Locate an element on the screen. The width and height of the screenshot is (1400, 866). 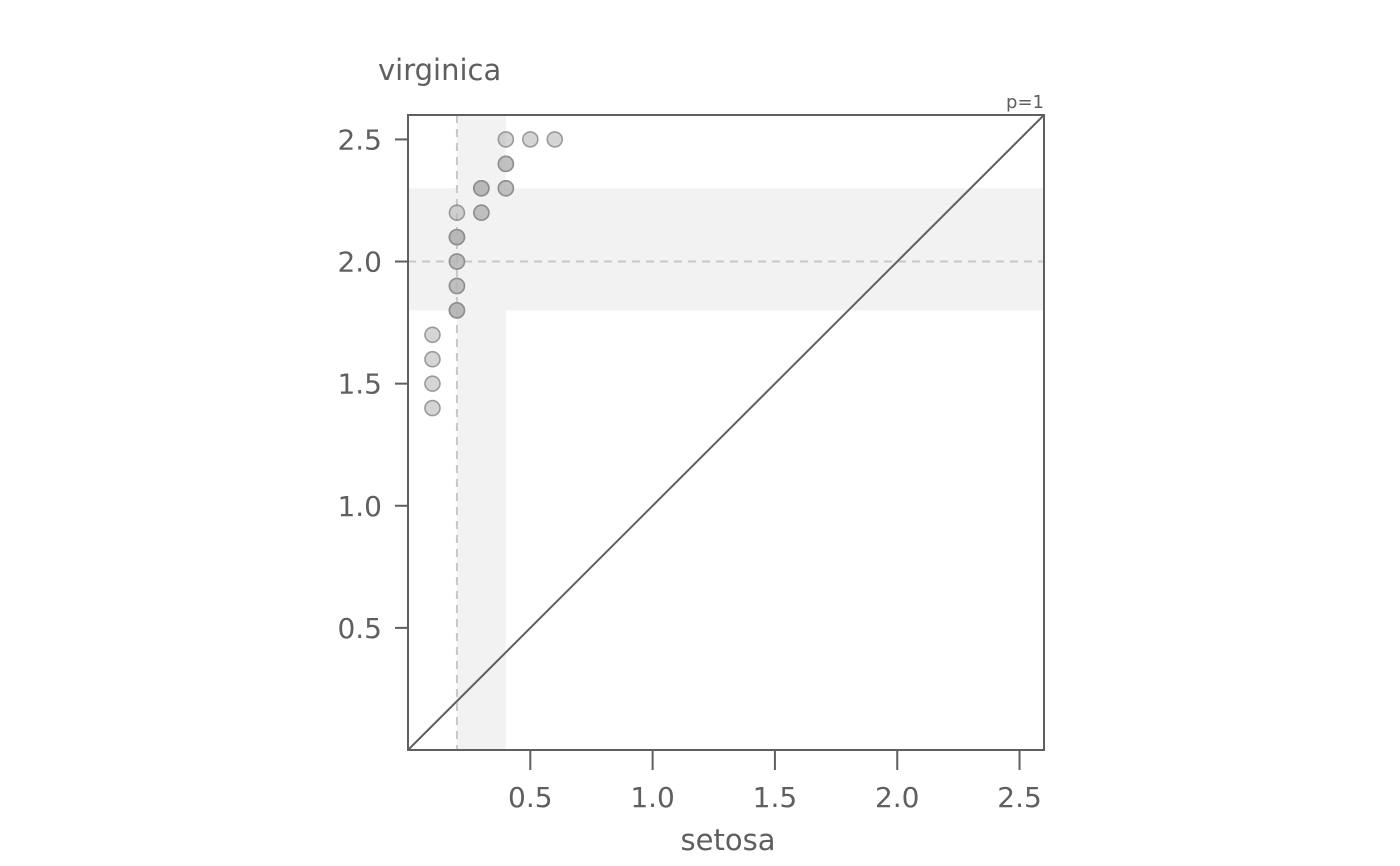
x-axis: 0.5 1.0 1.5 2.0 2.5 is located at coordinates (775, 782).